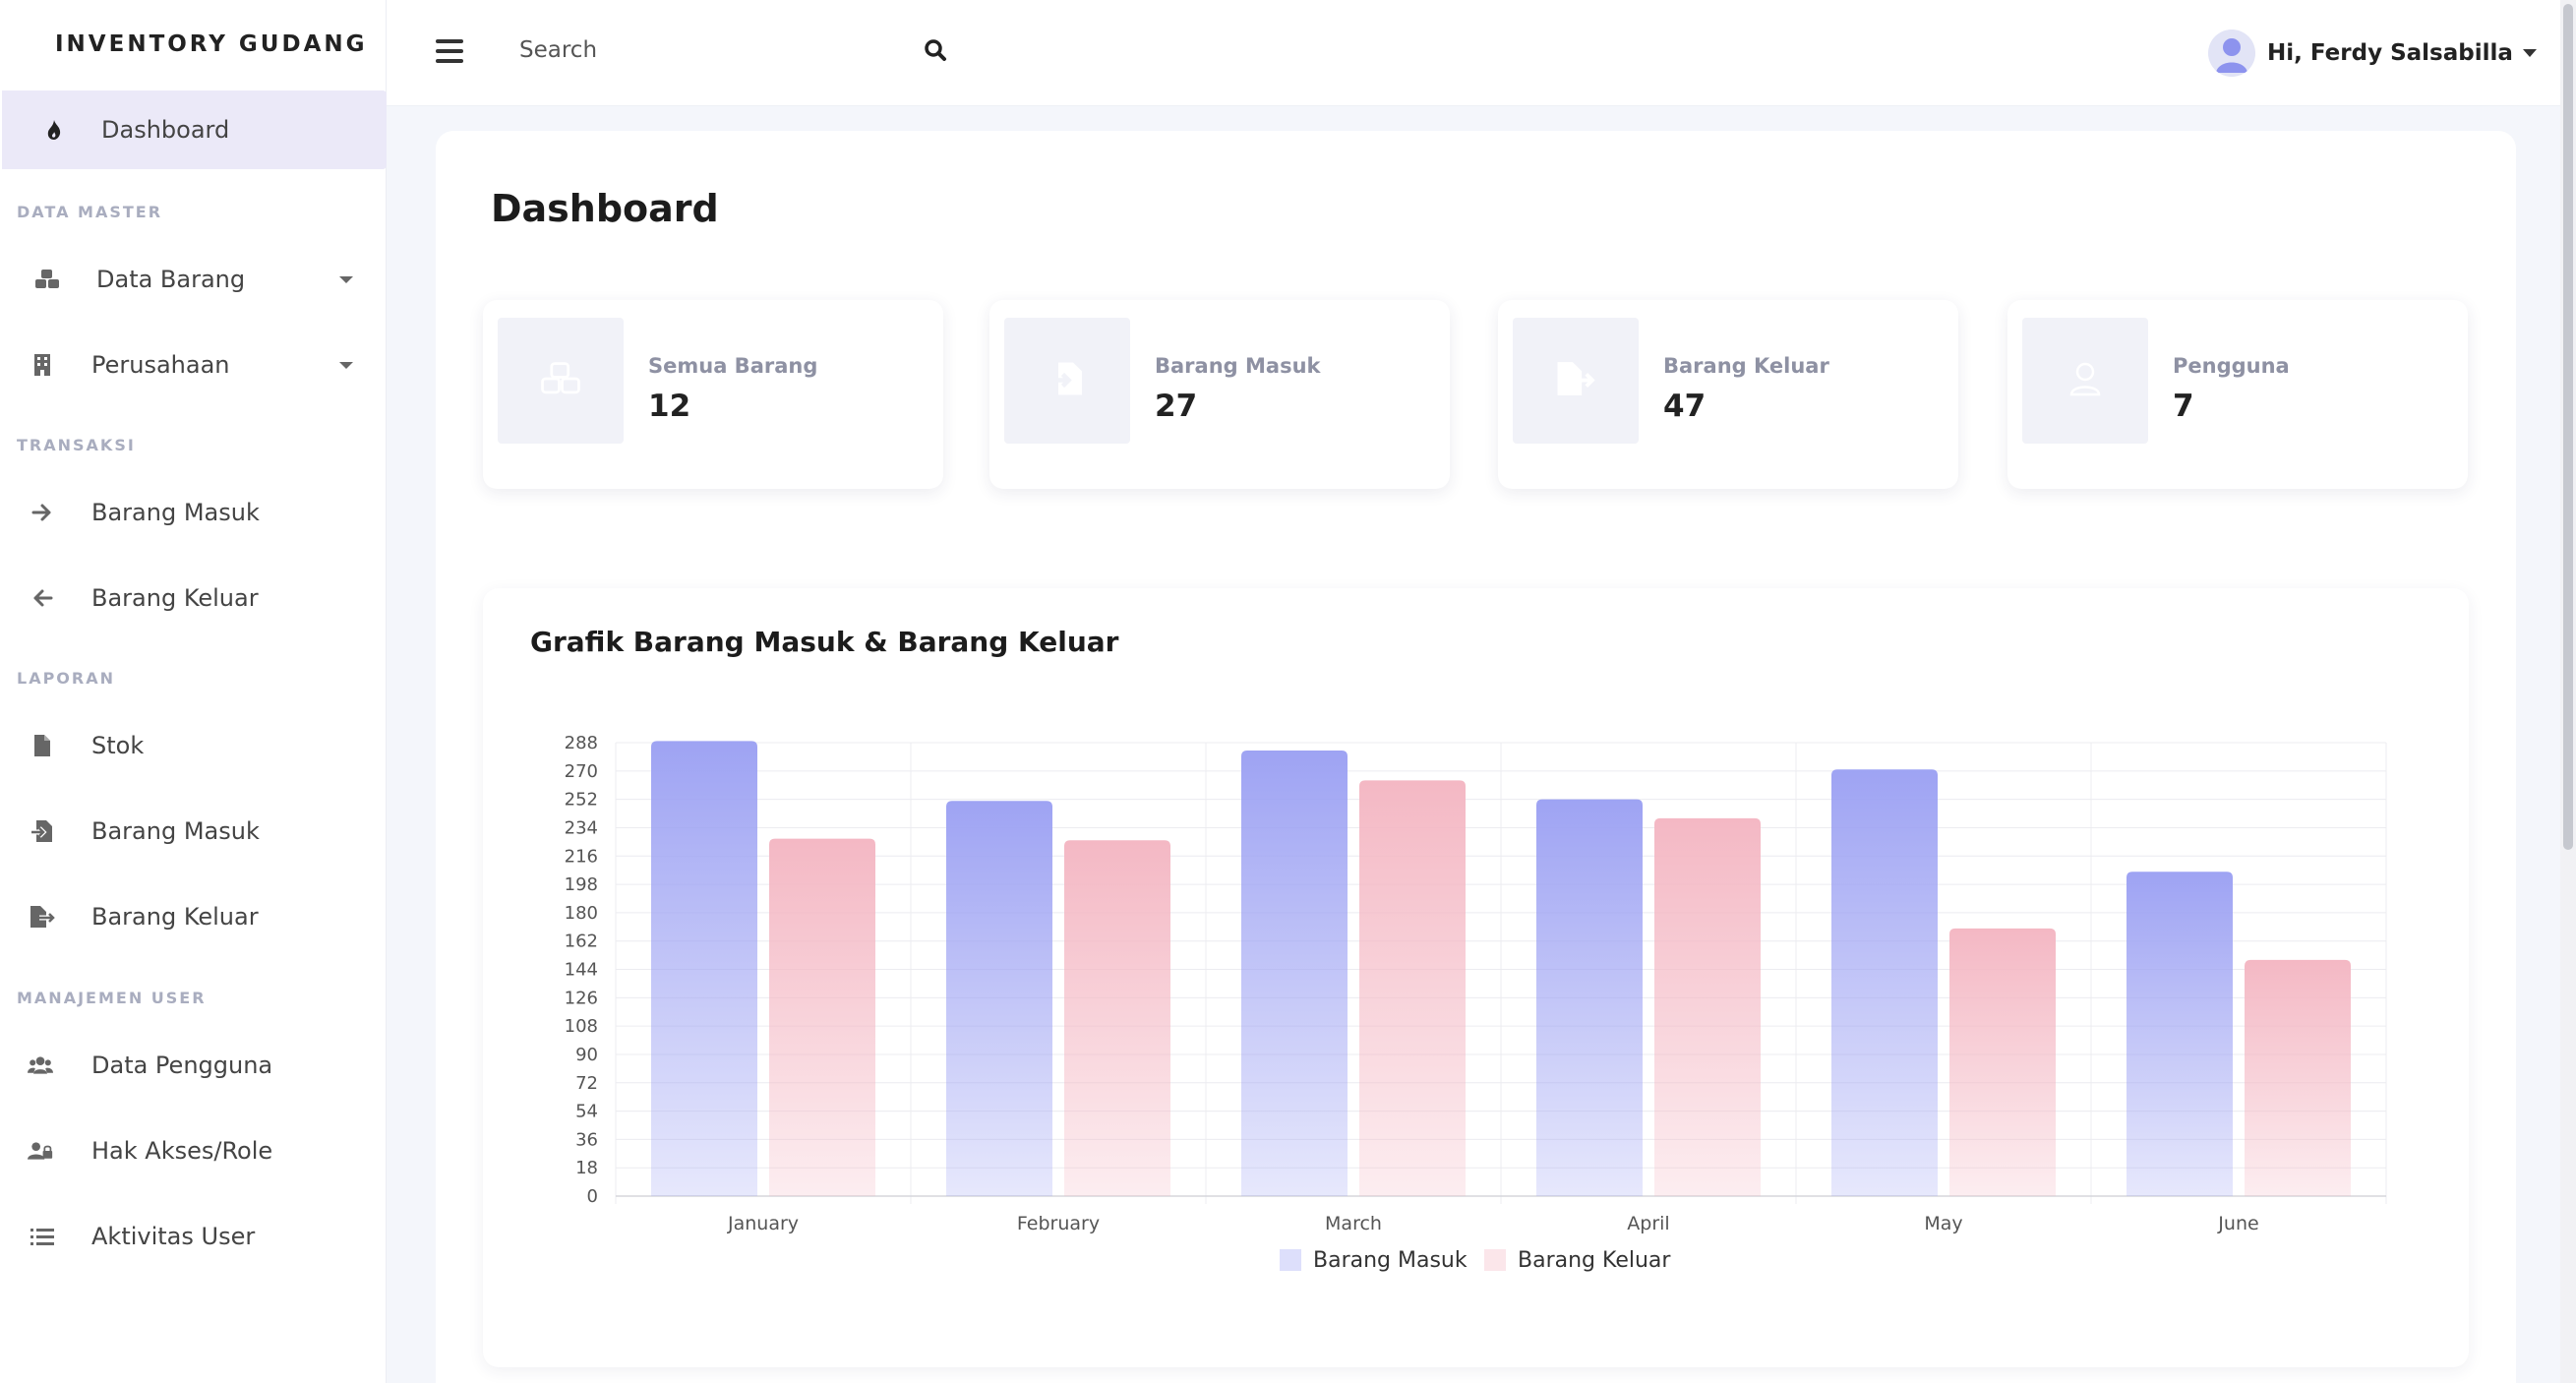 The height and width of the screenshot is (1383, 2576). Describe the element at coordinates (825, 642) in the screenshot. I see `chart-title: Grafik Barang Masuk & Barang Keluar` at that location.